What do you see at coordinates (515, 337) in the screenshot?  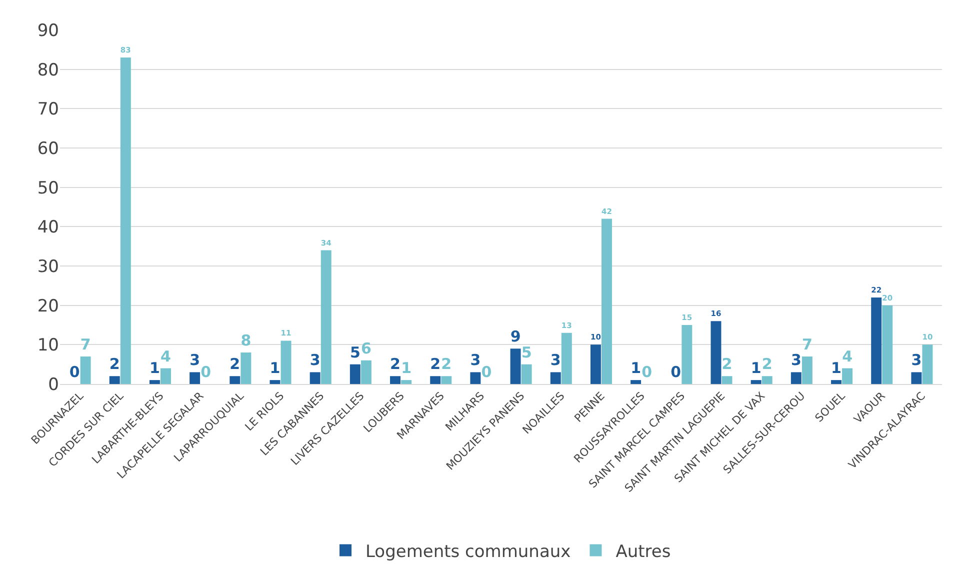 I see `data-label: 9` at bounding box center [515, 337].